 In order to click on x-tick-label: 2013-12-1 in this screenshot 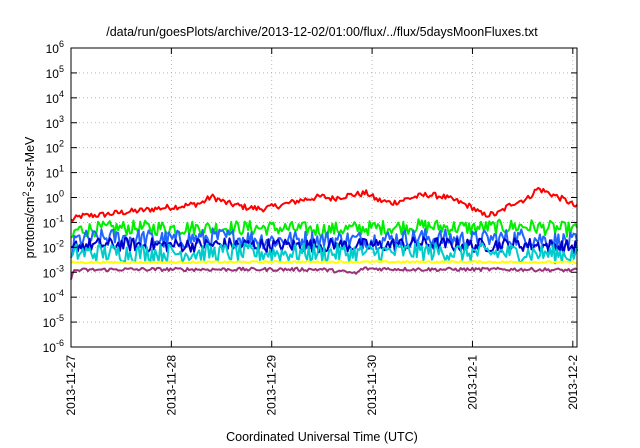, I will do `click(472, 382)`.